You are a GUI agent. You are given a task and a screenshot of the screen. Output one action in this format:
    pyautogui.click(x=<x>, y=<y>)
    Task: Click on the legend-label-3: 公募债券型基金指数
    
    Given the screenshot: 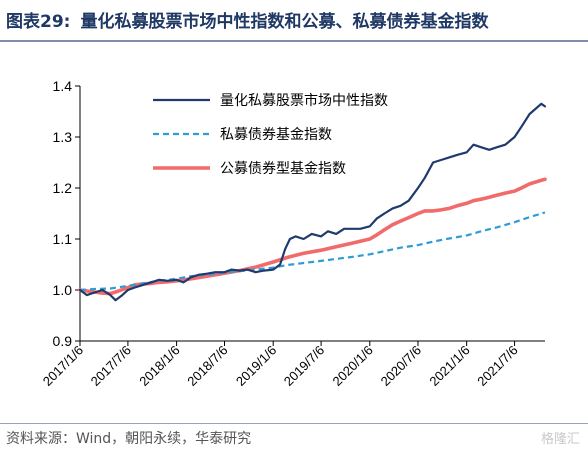 What is the action you would take?
    pyautogui.click(x=283, y=168)
    